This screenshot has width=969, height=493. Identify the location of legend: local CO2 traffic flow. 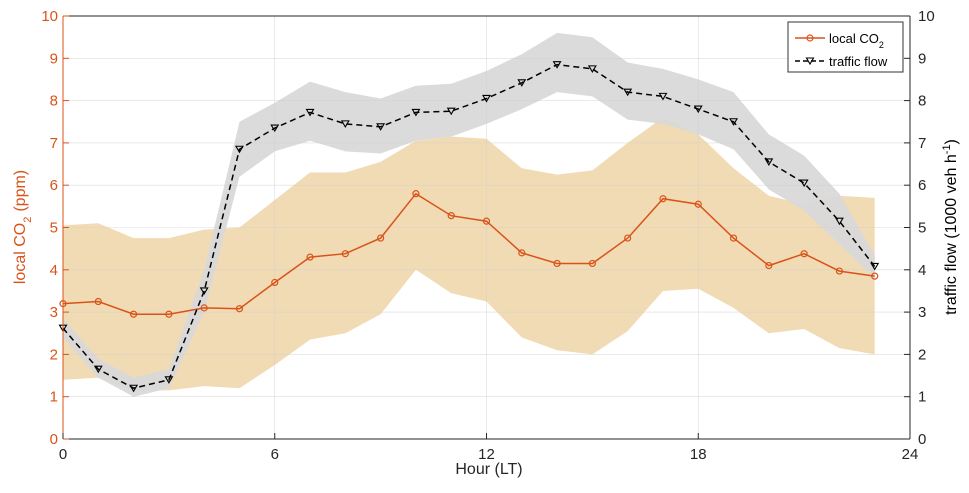
(845, 47).